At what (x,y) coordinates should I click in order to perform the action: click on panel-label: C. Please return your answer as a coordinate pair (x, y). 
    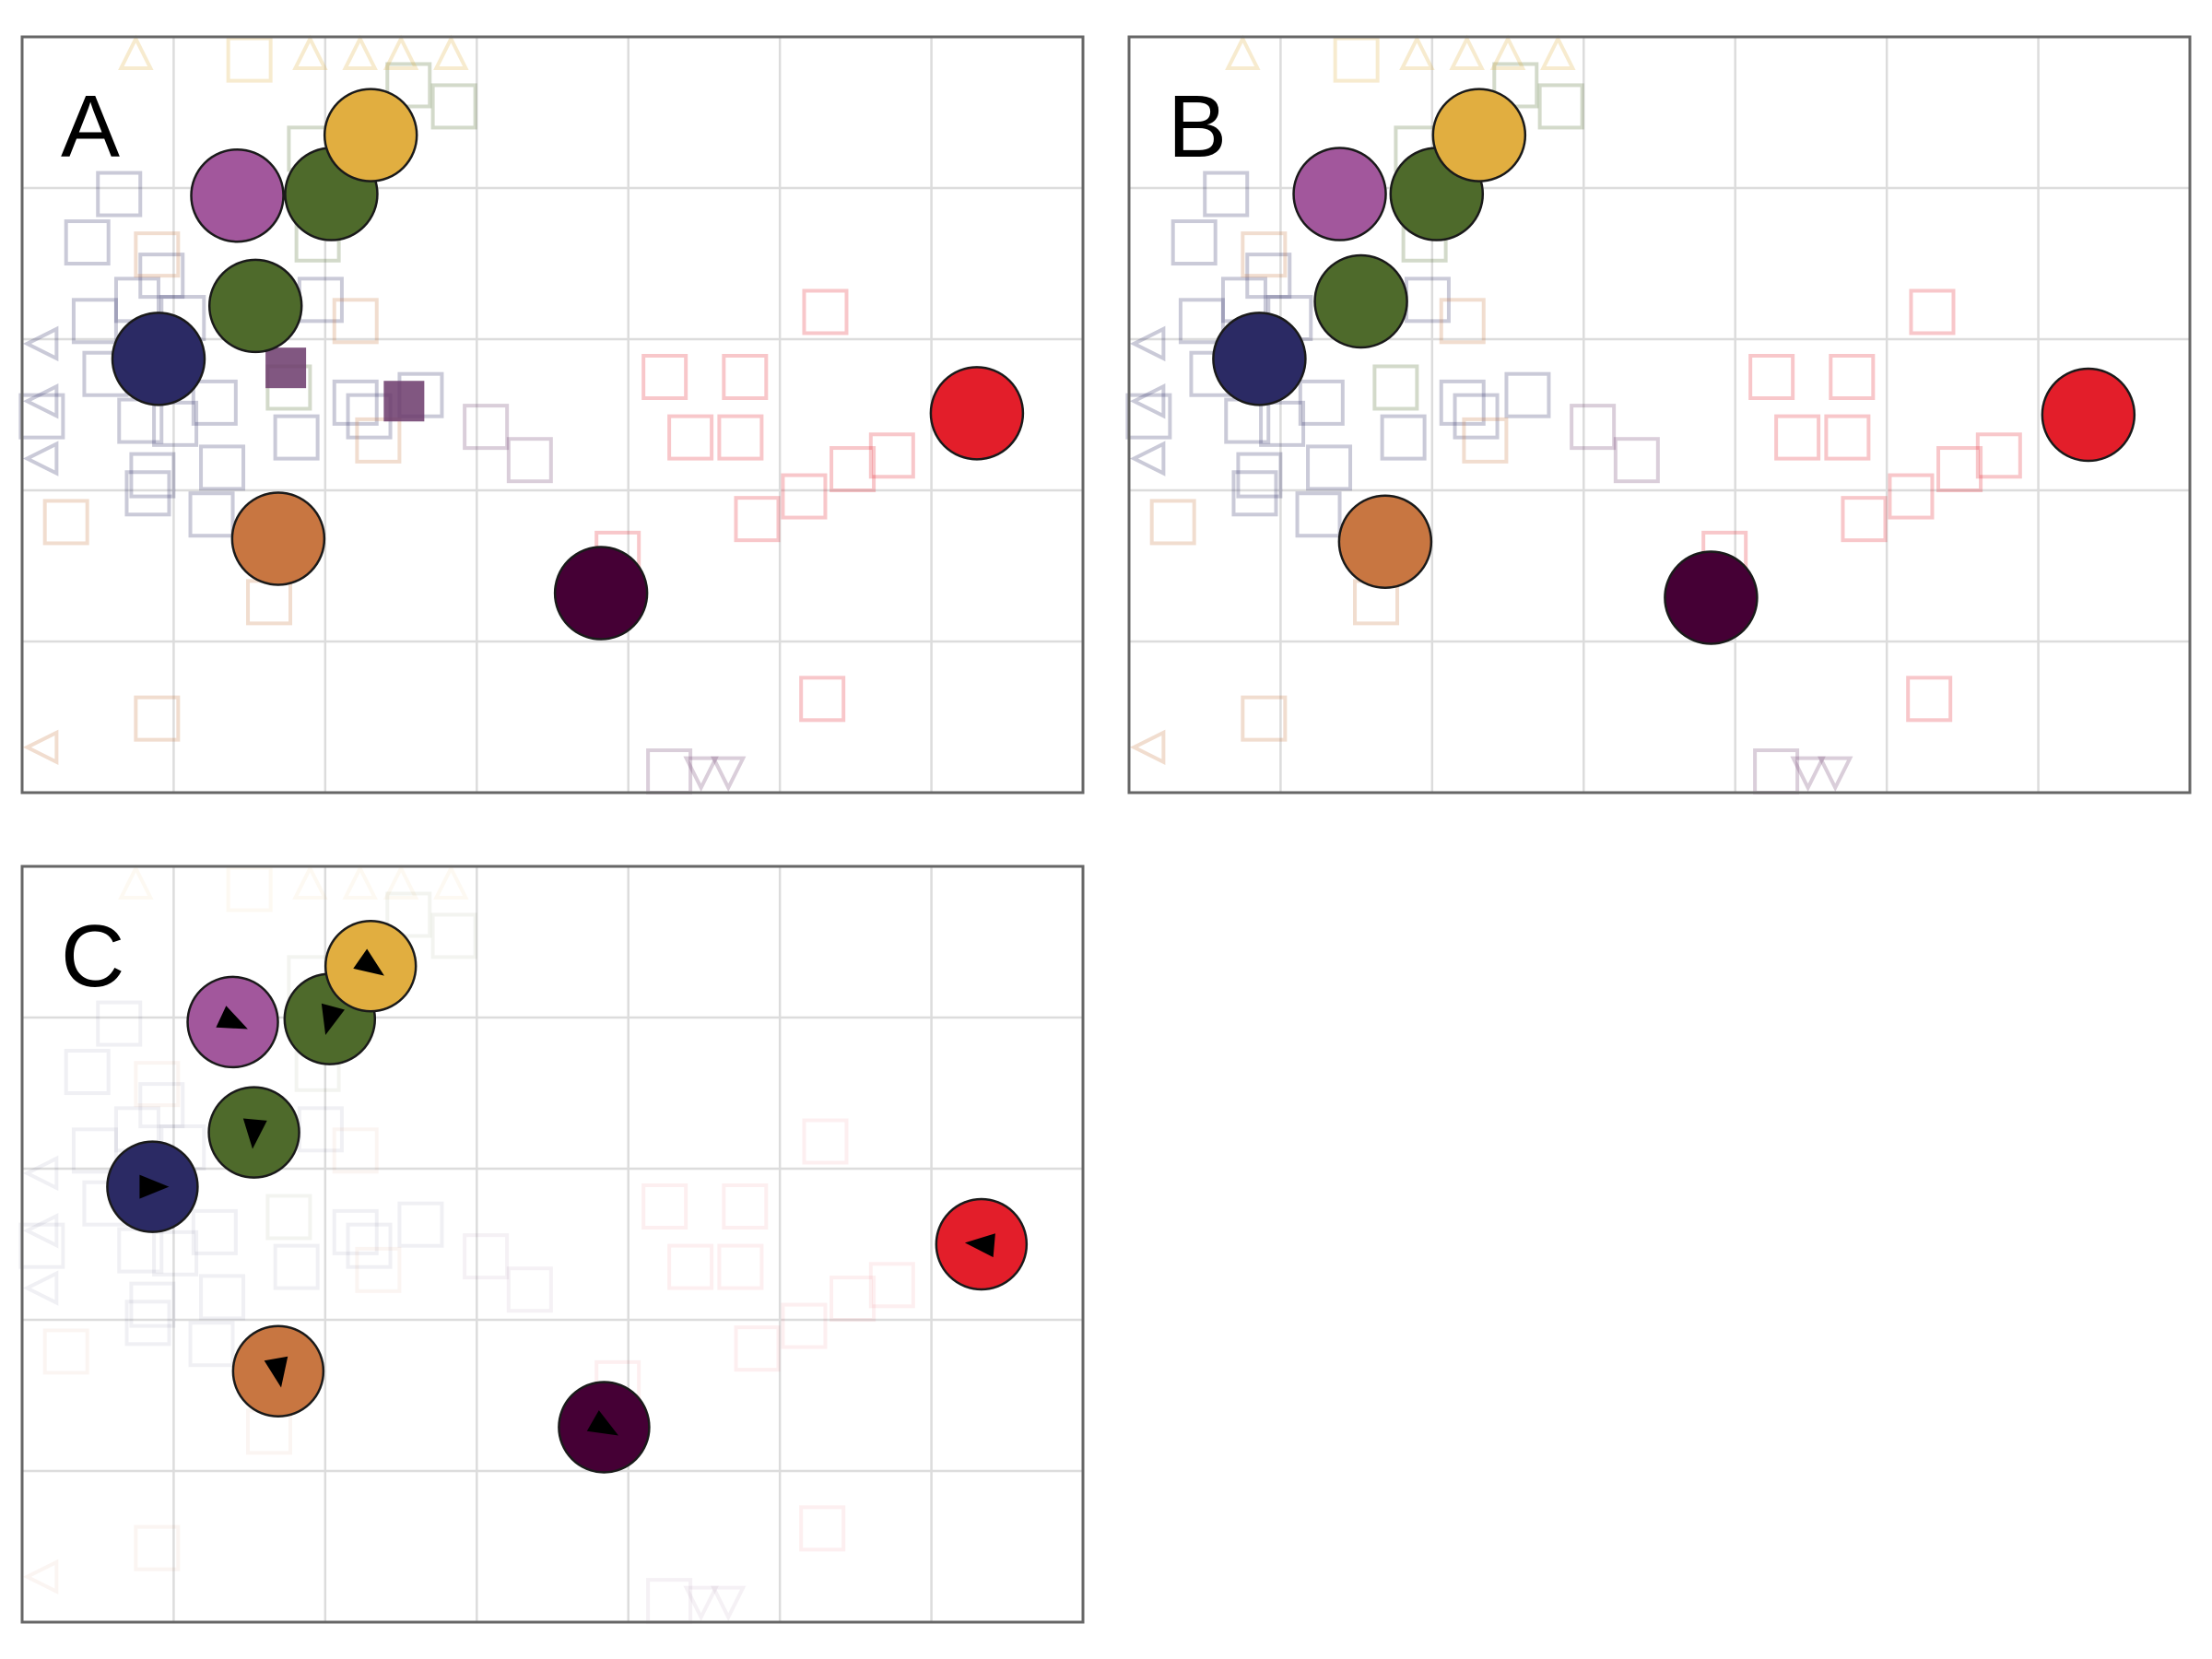
    Looking at the image, I should click on (92, 956).